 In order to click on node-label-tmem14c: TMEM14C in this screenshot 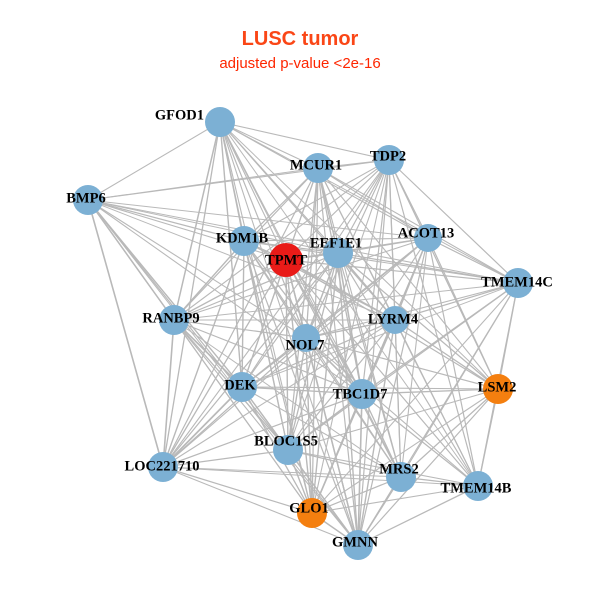, I will do `click(517, 282)`.